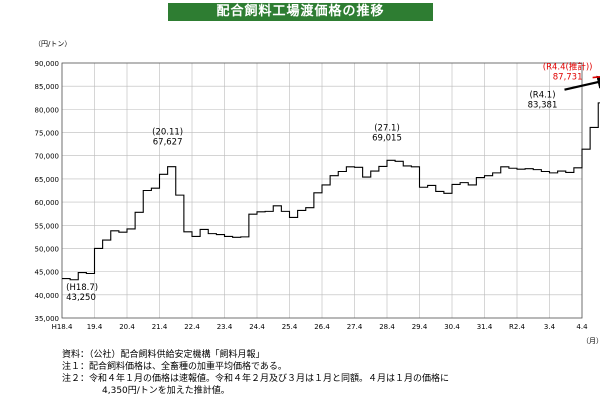 The image size is (600, 415). What do you see at coordinates (257, 327) in the screenshot?
I see `x-tick-label: 24.4` at bounding box center [257, 327].